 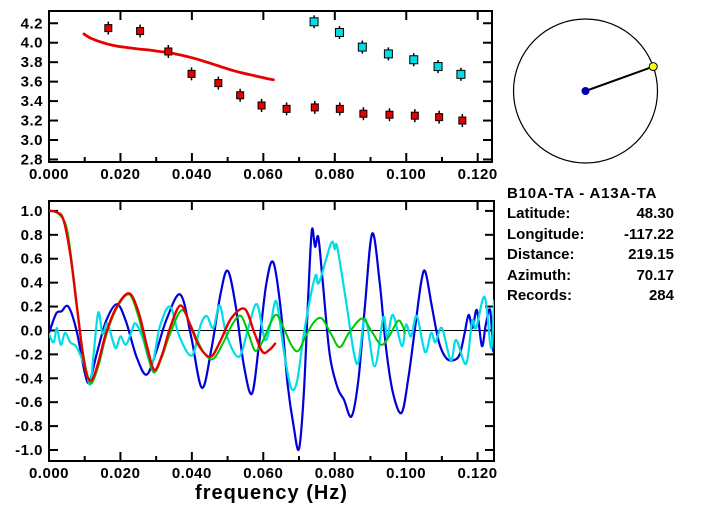 I want to click on y-tick-label: -0.8, so click(x=29, y=426).